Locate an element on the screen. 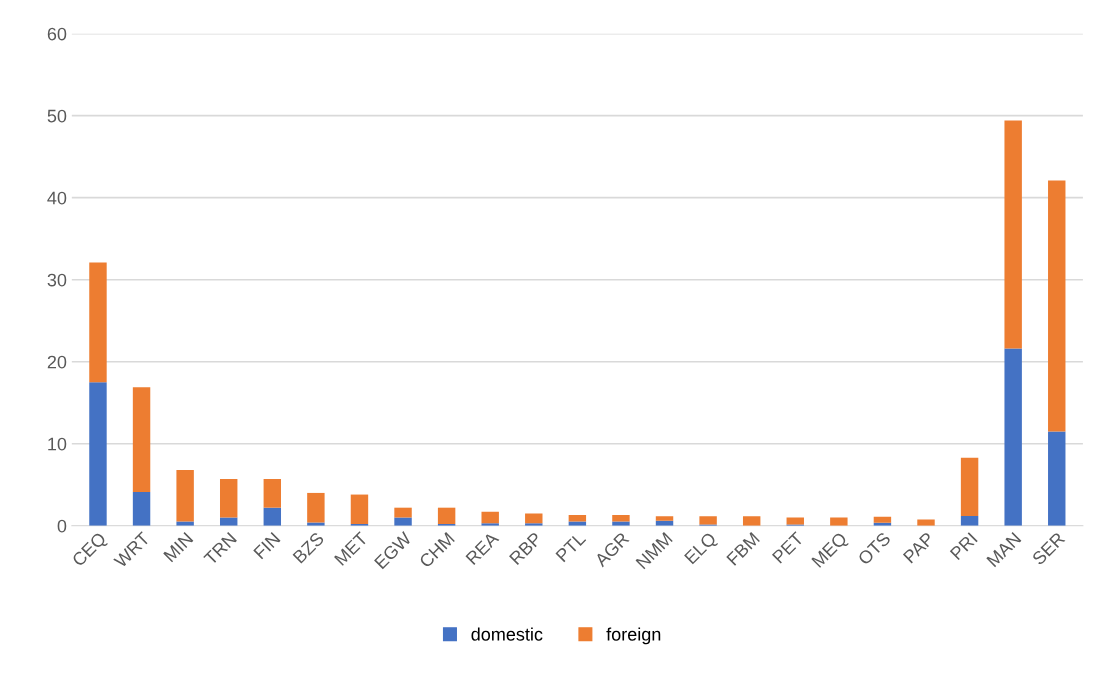 The width and height of the screenshot is (1105, 674). x-tick-label: PTL is located at coordinates (571, 547).